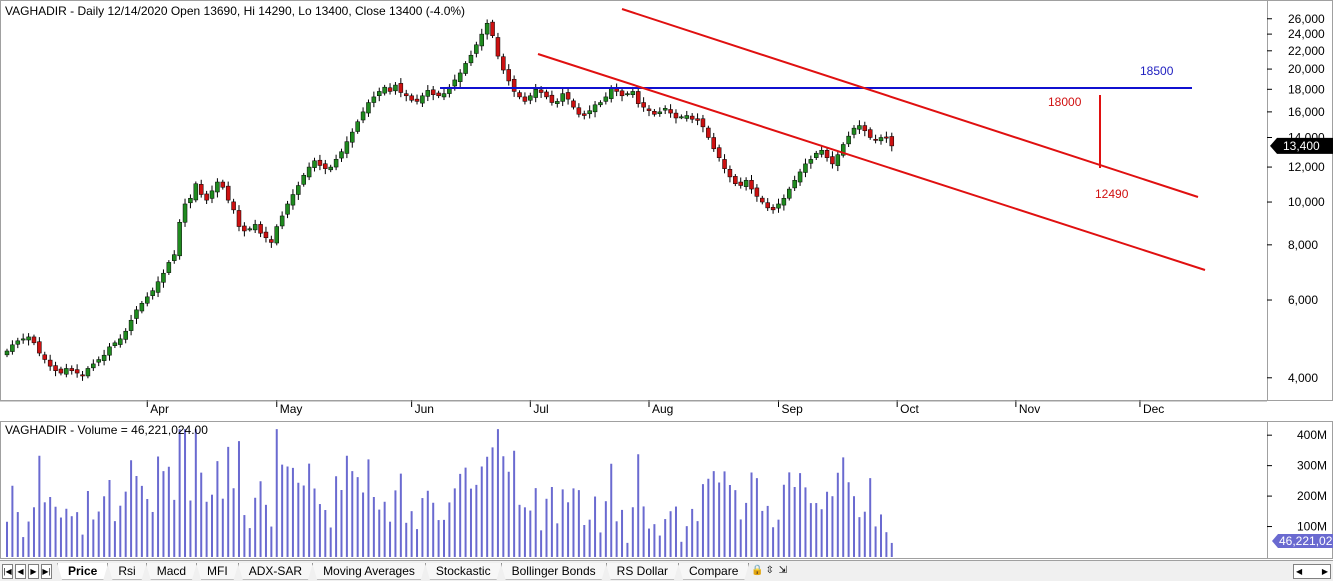  I want to click on price-axis-tick-label: 24,000, so click(1306, 34).